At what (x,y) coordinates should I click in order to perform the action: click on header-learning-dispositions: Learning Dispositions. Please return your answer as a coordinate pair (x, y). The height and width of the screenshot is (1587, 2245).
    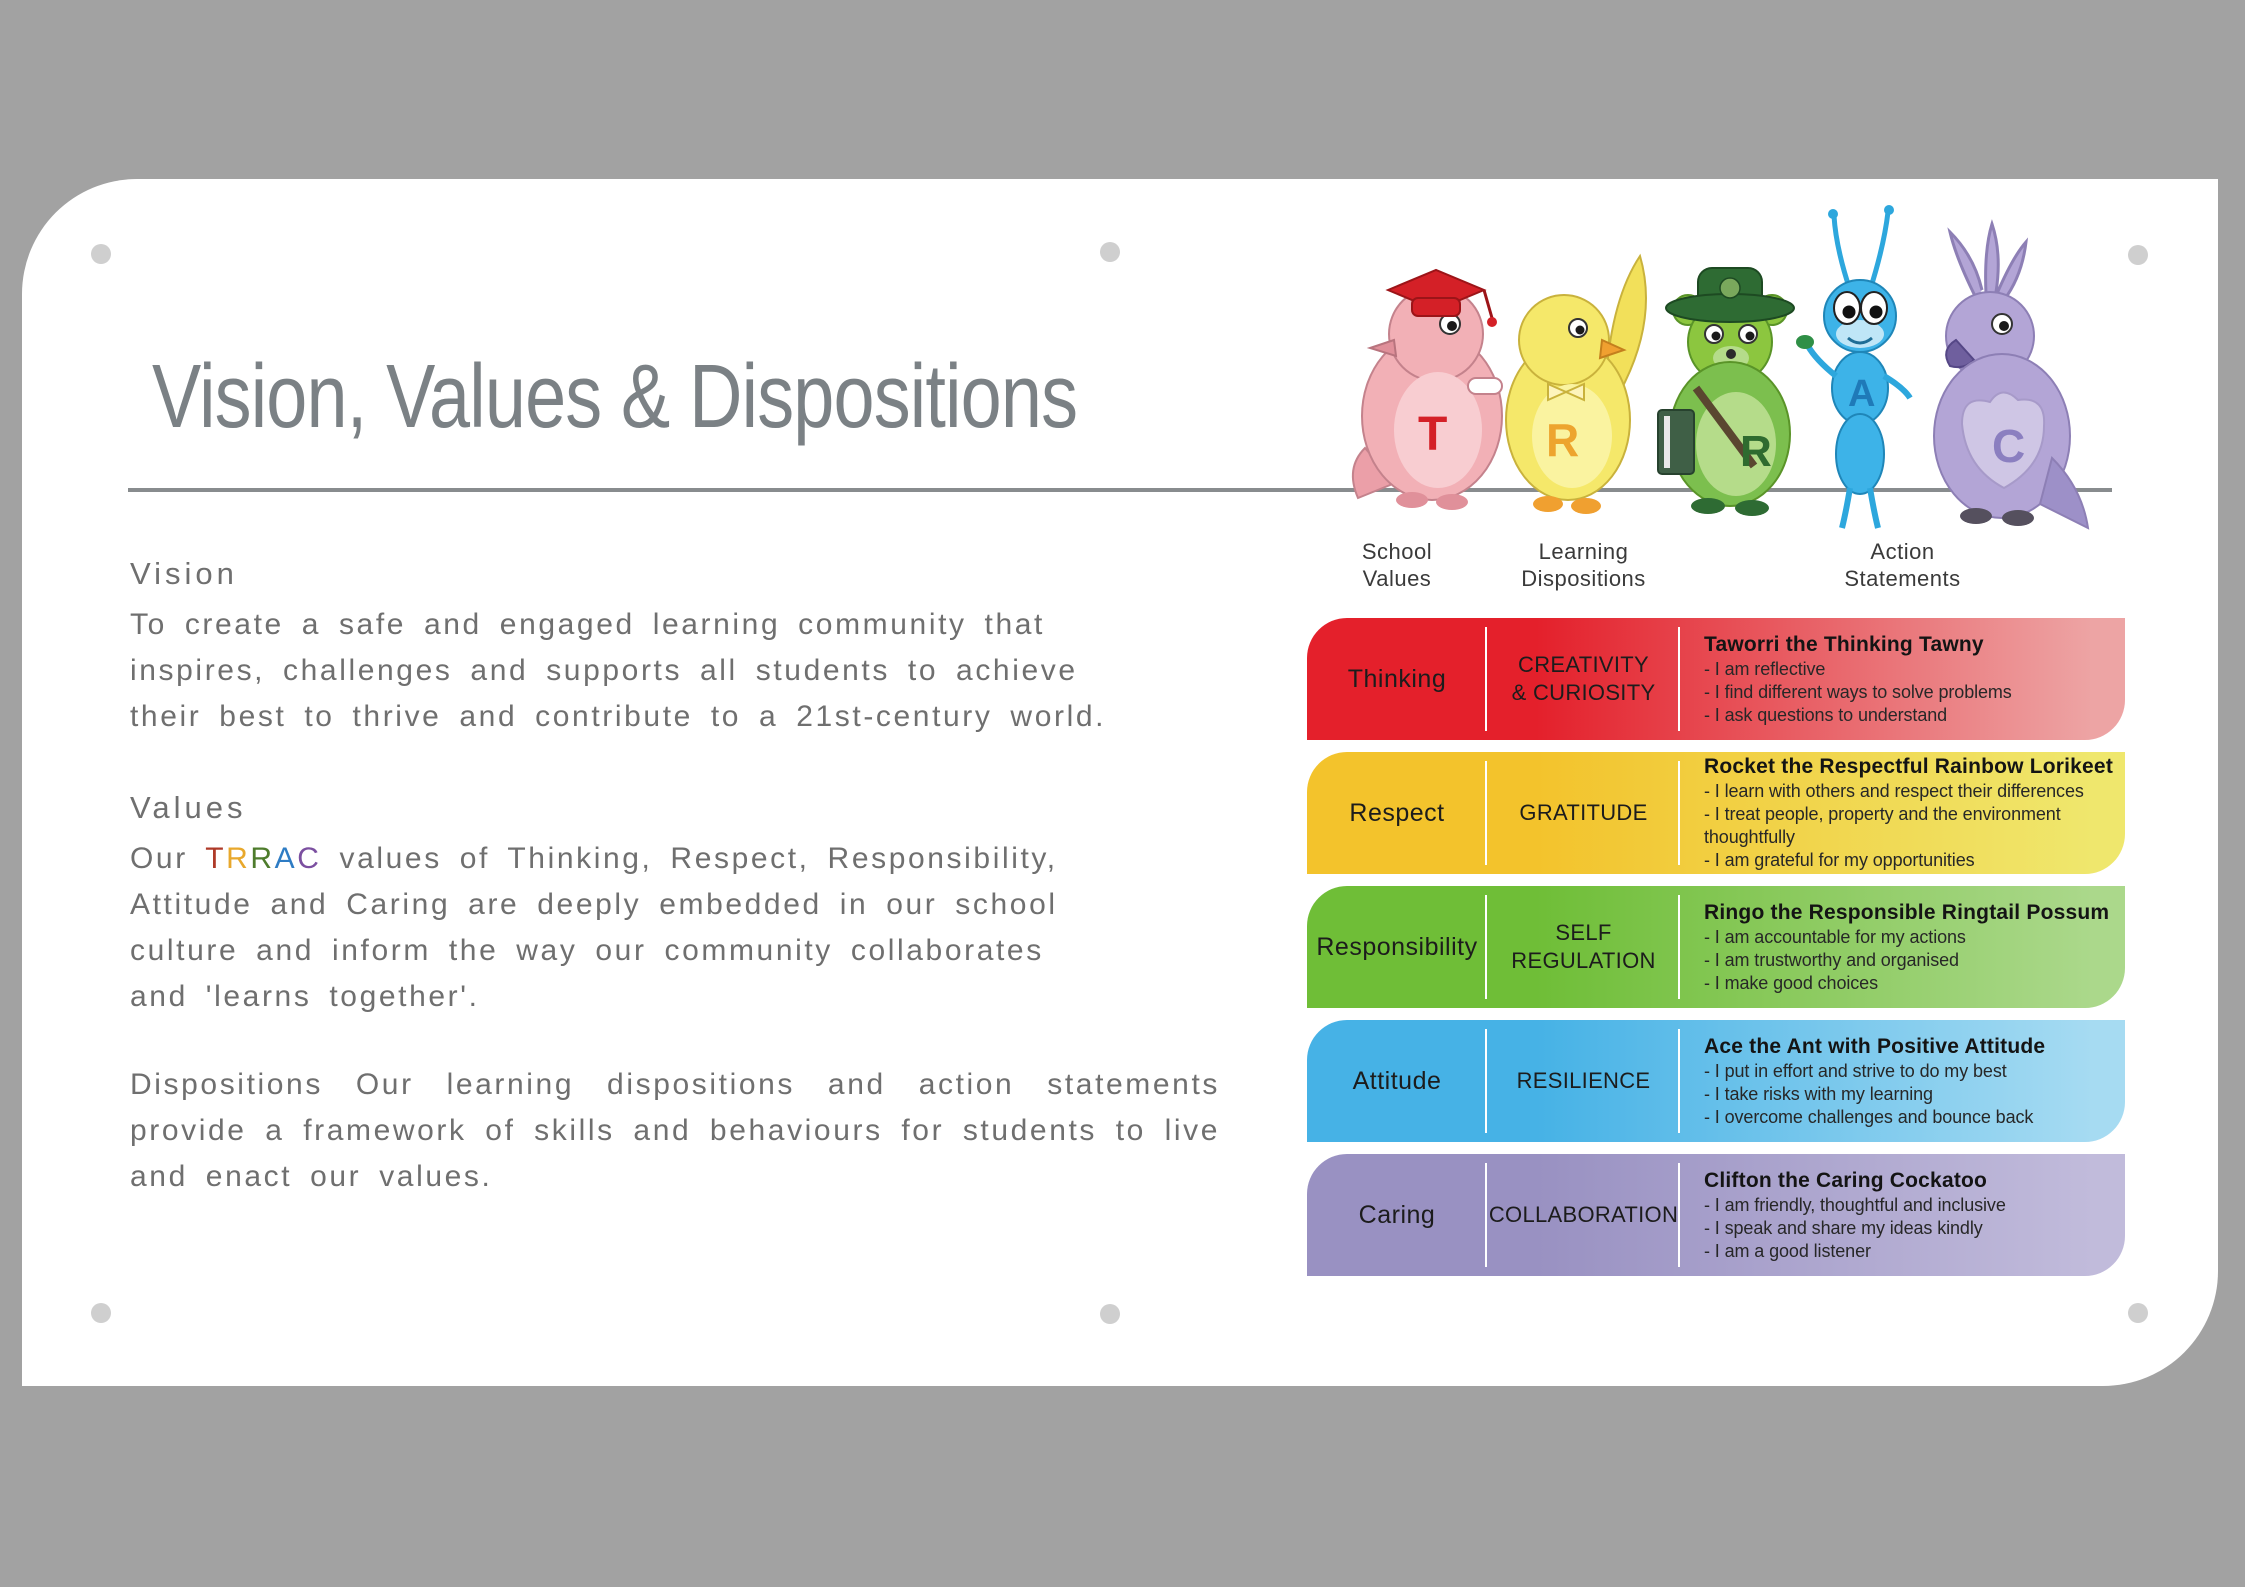
    Looking at the image, I should click on (1583, 565).